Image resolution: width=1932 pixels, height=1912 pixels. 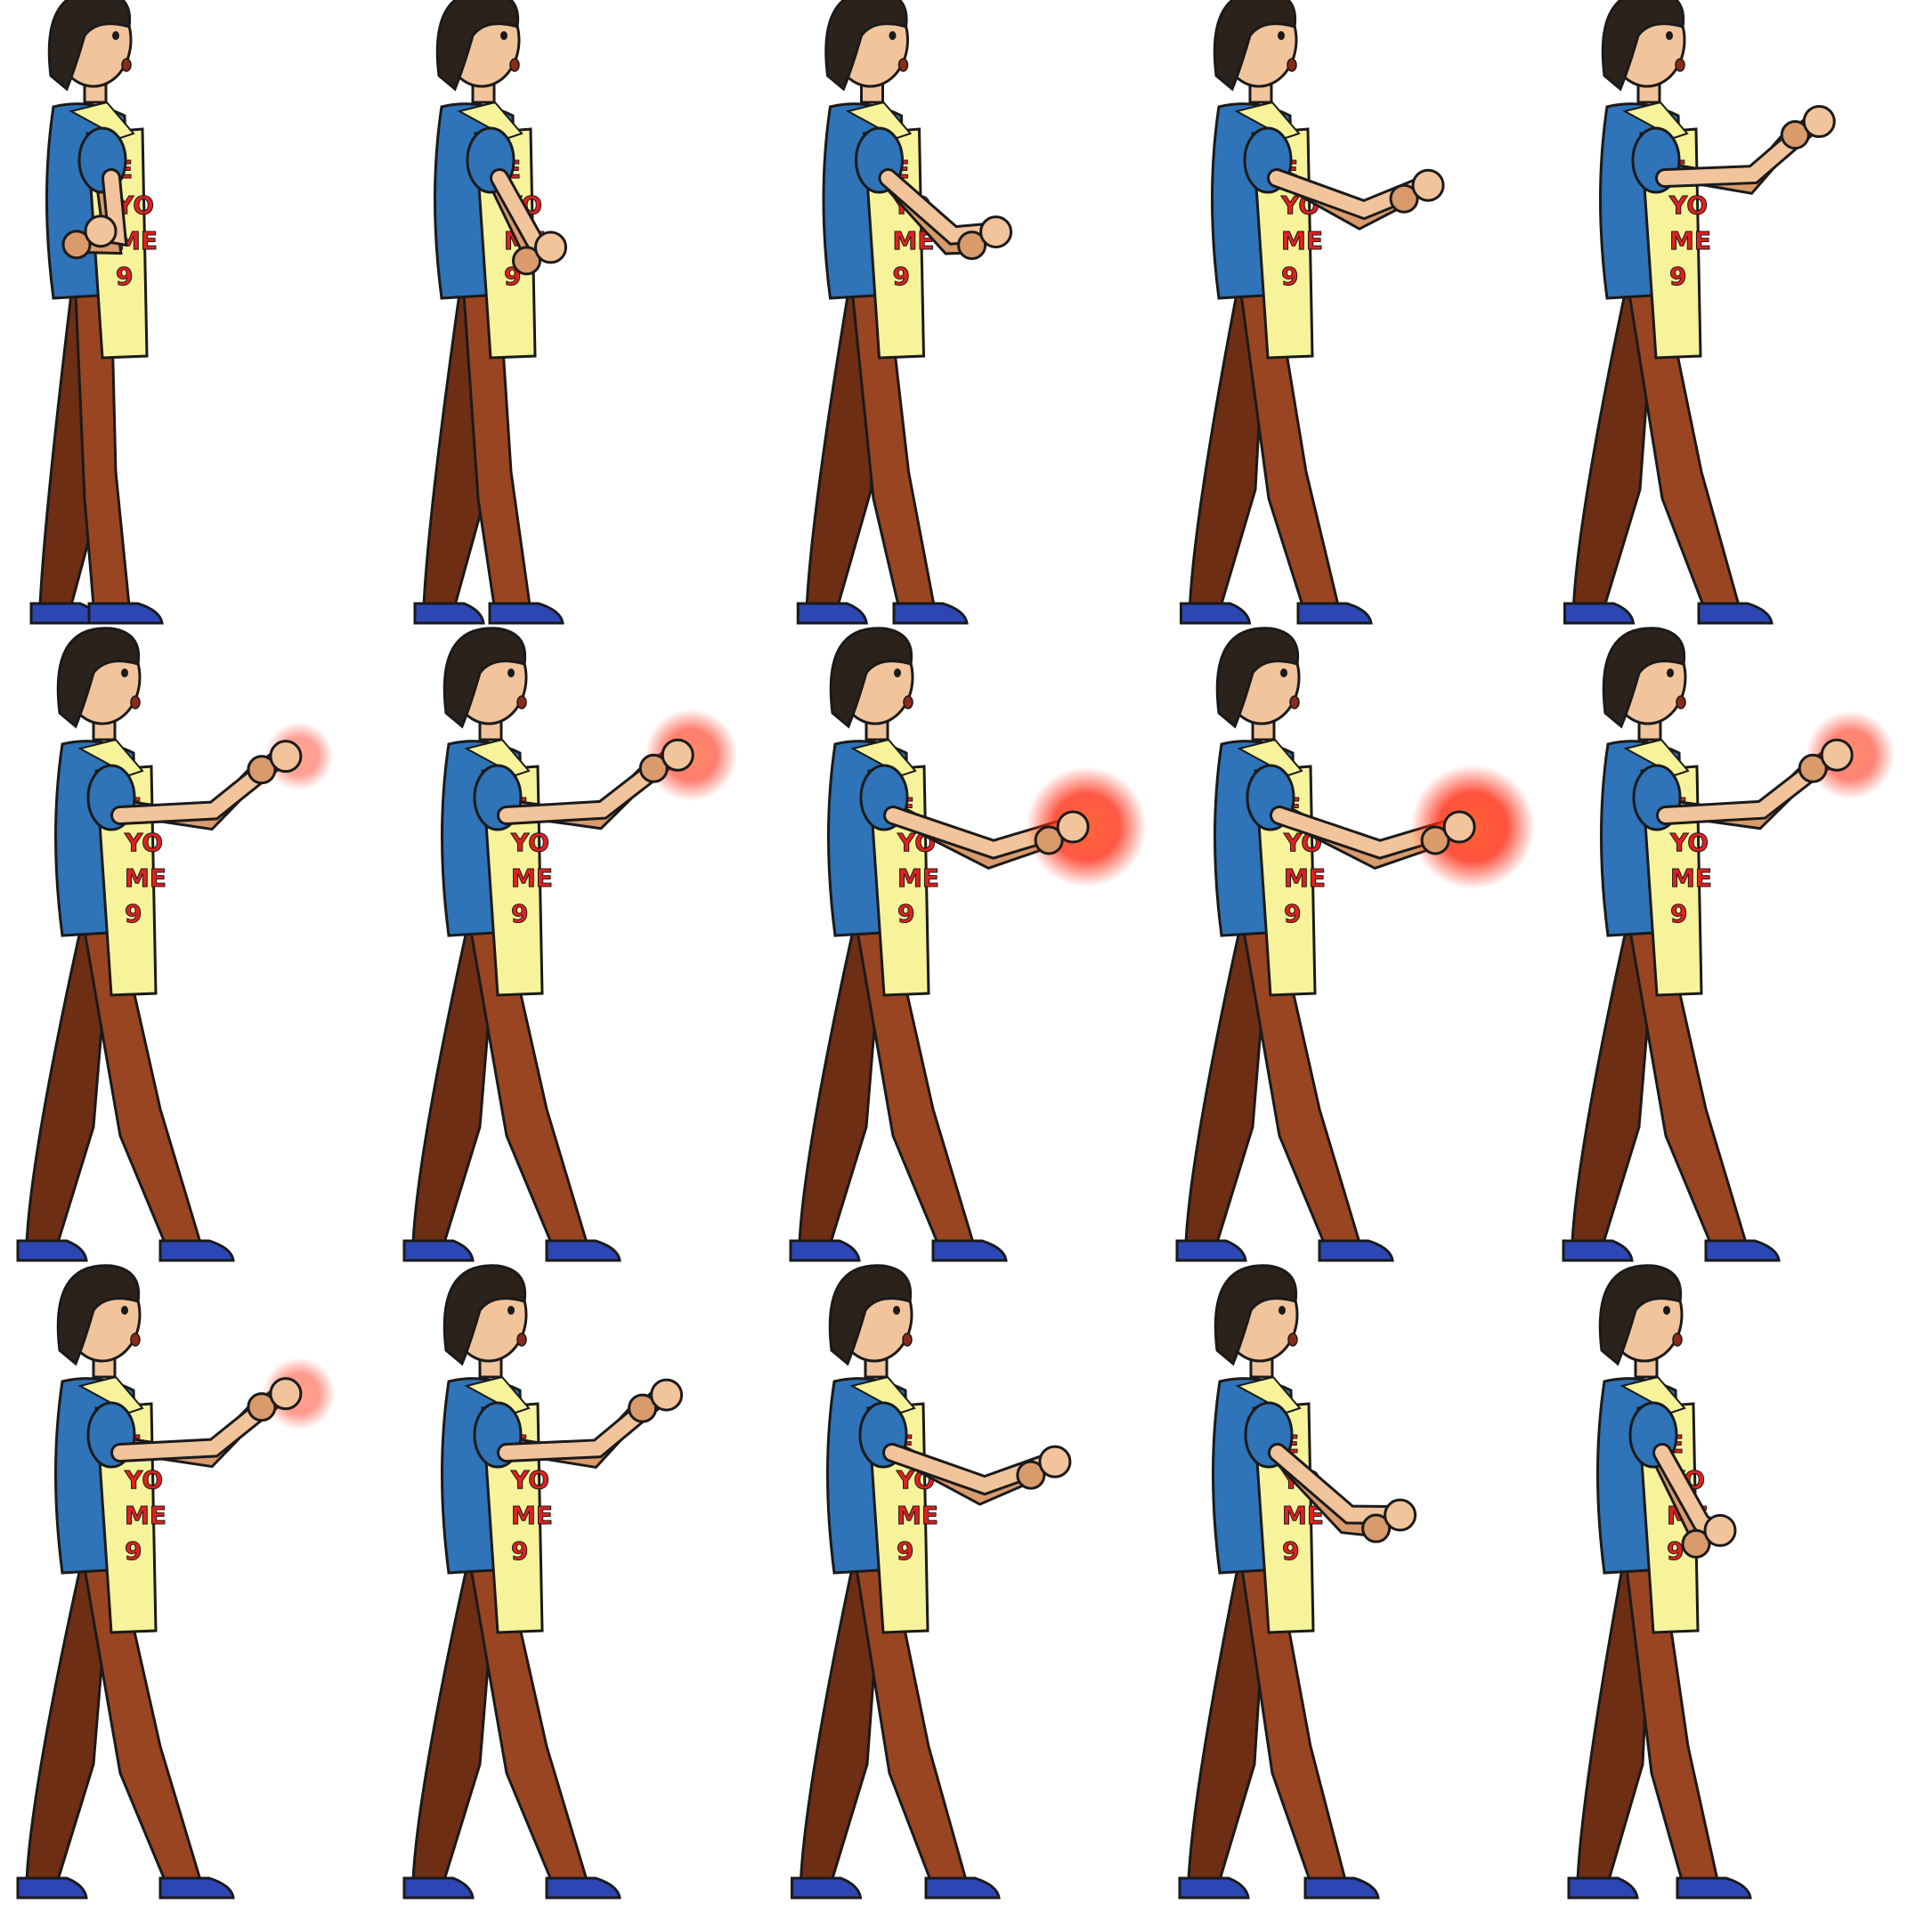 What do you see at coordinates (1700, 311) in the screenshot?
I see `frame-05: EYOME9` at bounding box center [1700, 311].